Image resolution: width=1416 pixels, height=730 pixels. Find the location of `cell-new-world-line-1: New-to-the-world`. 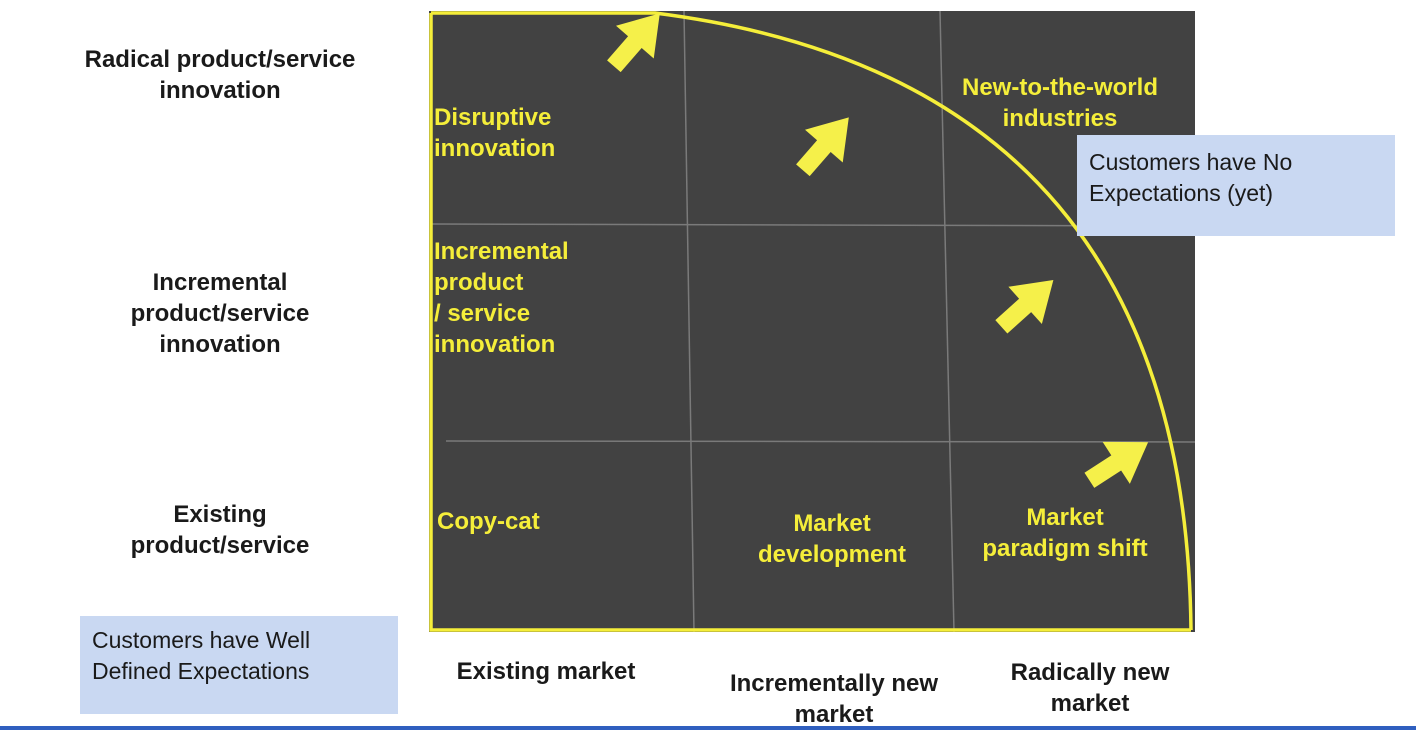

cell-new-world-line-1: New-to-the-world is located at coordinates (1060, 87).